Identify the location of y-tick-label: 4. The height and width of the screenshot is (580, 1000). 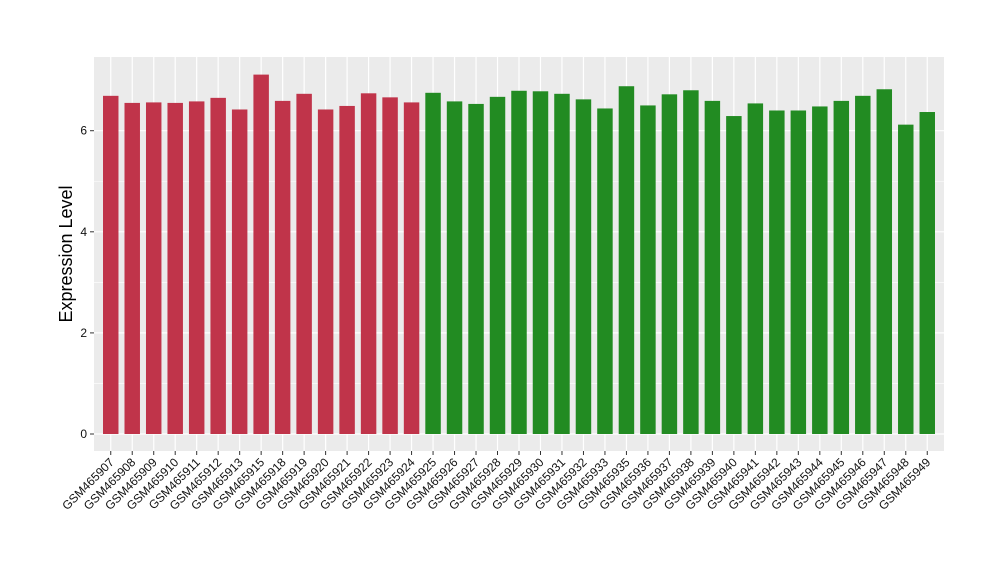
(83, 232).